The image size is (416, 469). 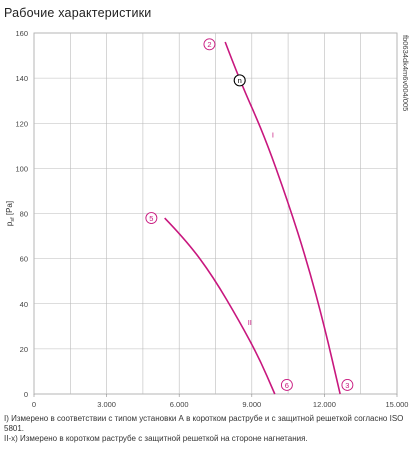 What do you see at coordinates (21, 78) in the screenshot?
I see `y-tick-label: 140` at bounding box center [21, 78].